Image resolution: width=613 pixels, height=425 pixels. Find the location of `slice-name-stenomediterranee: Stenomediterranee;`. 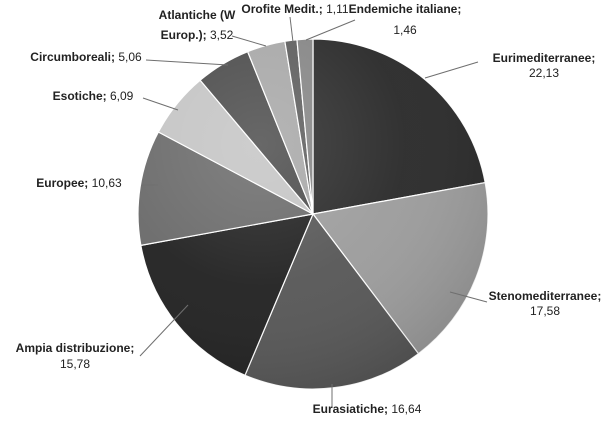

slice-name-stenomediterranee: Stenomediterranee; is located at coordinates (545, 296).